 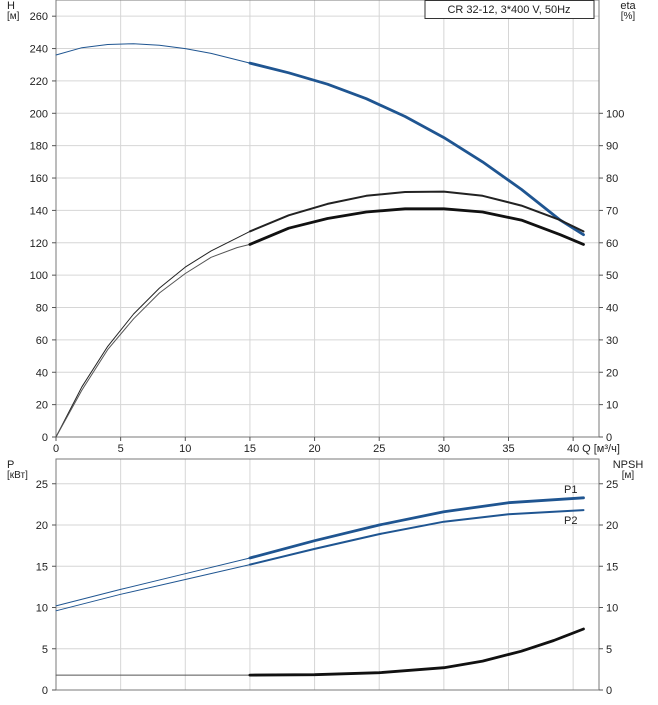 What do you see at coordinates (615, 114) in the screenshot?
I see `right-tick-label: 100` at bounding box center [615, 114].